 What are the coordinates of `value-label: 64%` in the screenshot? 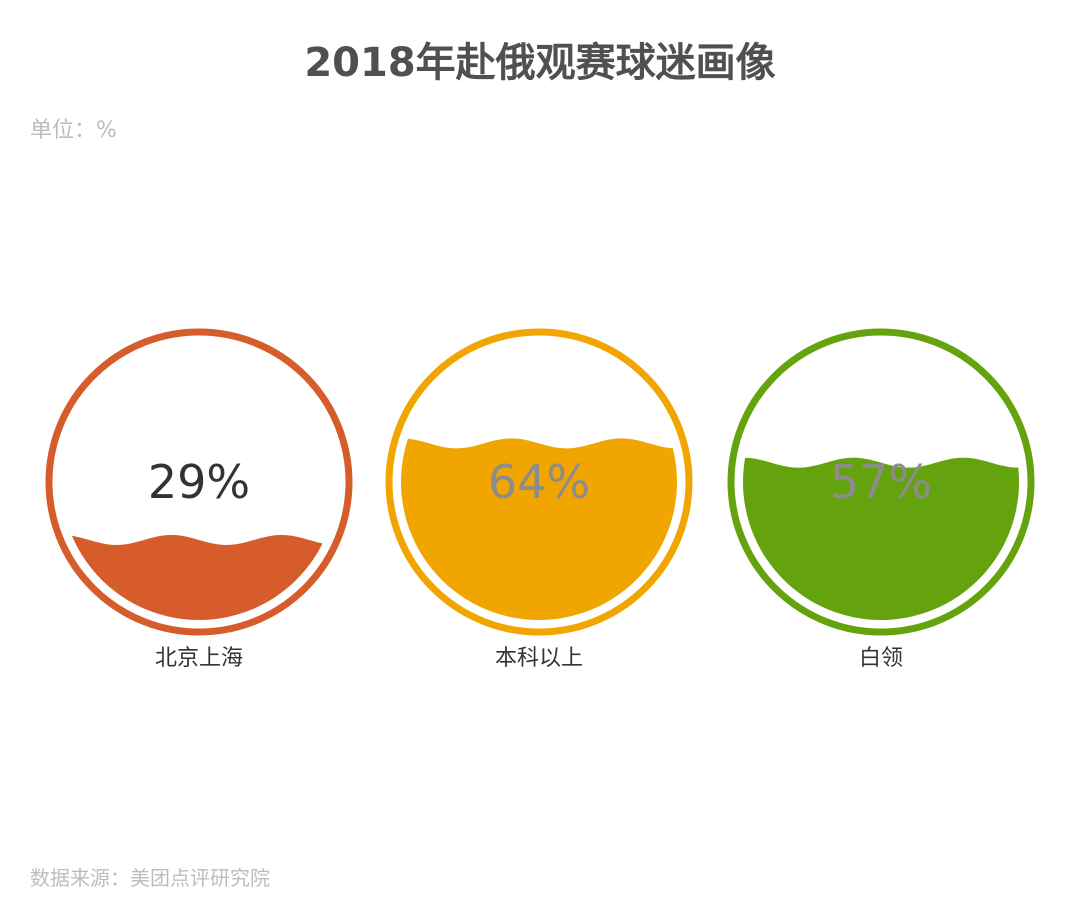 It's located at (539, 482).